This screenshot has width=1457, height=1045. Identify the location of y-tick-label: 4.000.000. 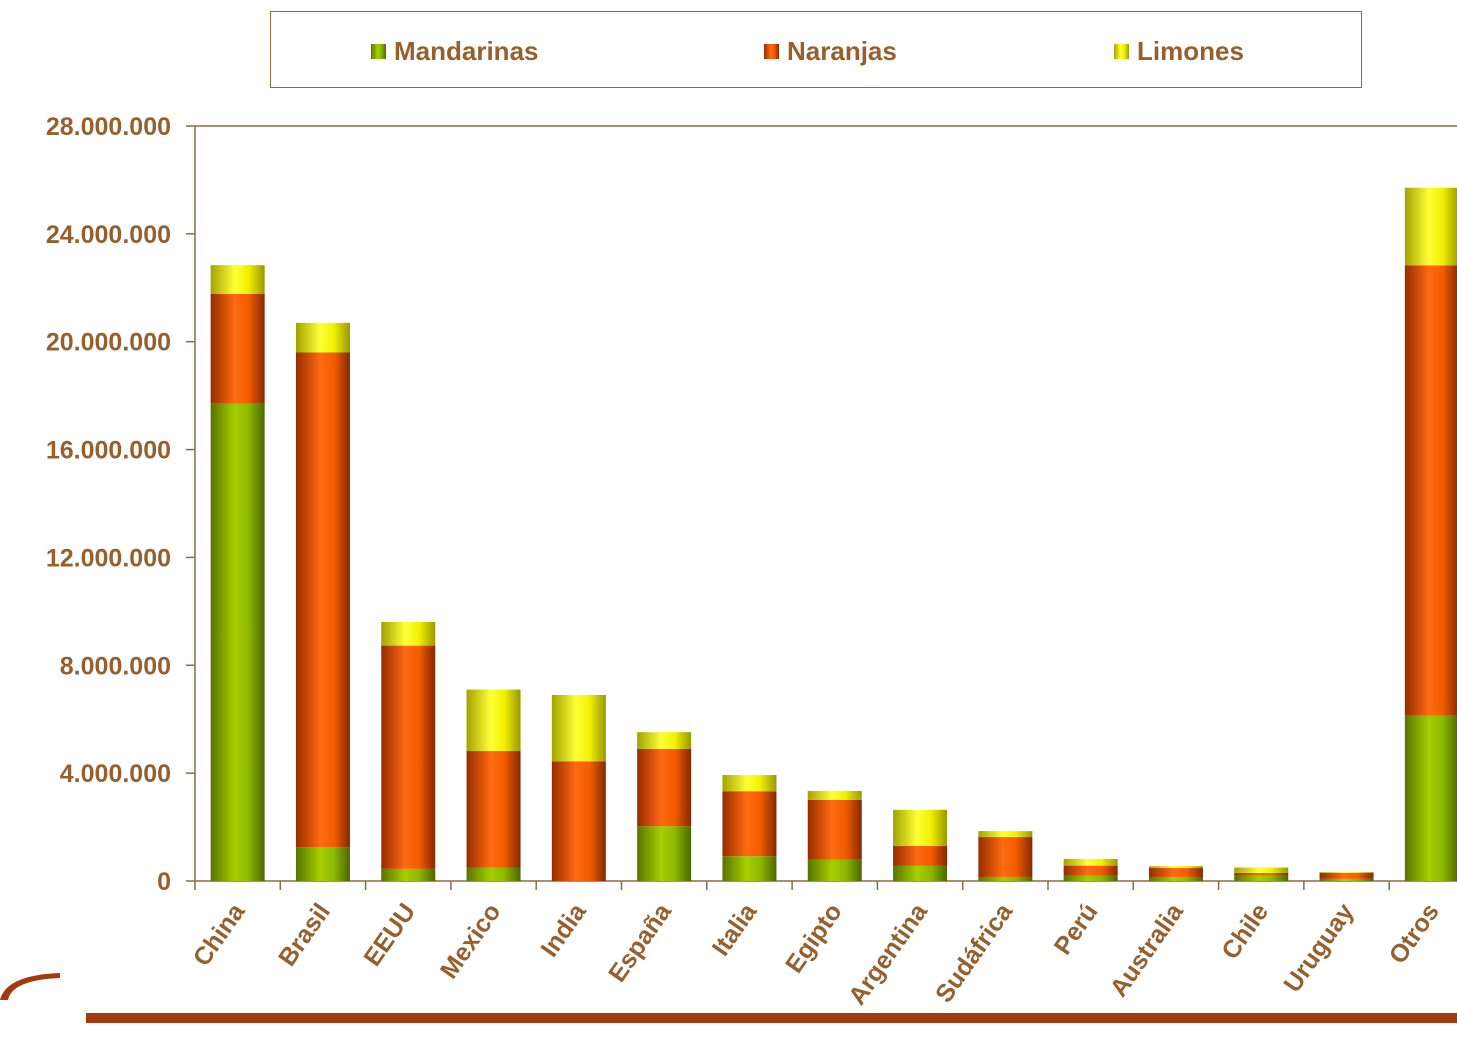
(115, 774).